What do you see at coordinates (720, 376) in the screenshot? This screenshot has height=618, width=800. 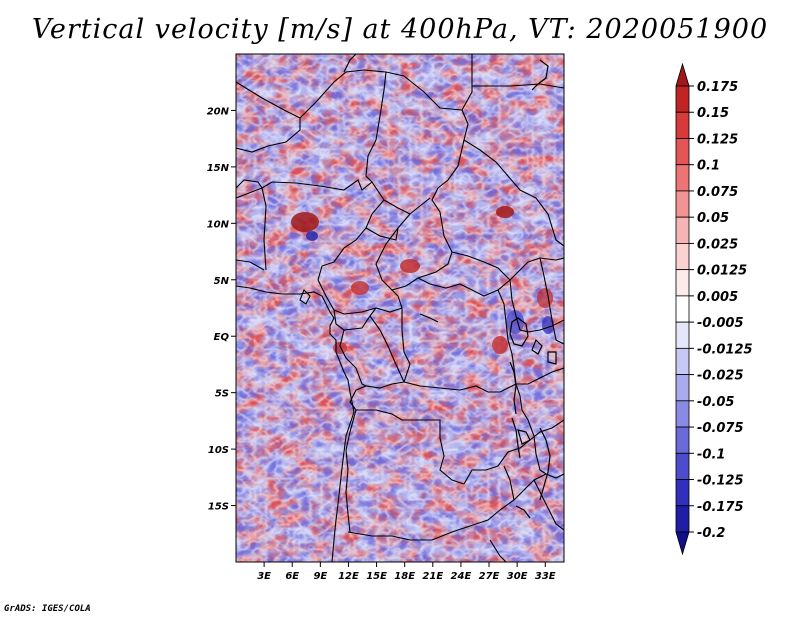 I see `colorbar-label: -0.025` at bounding box center [720, 376].